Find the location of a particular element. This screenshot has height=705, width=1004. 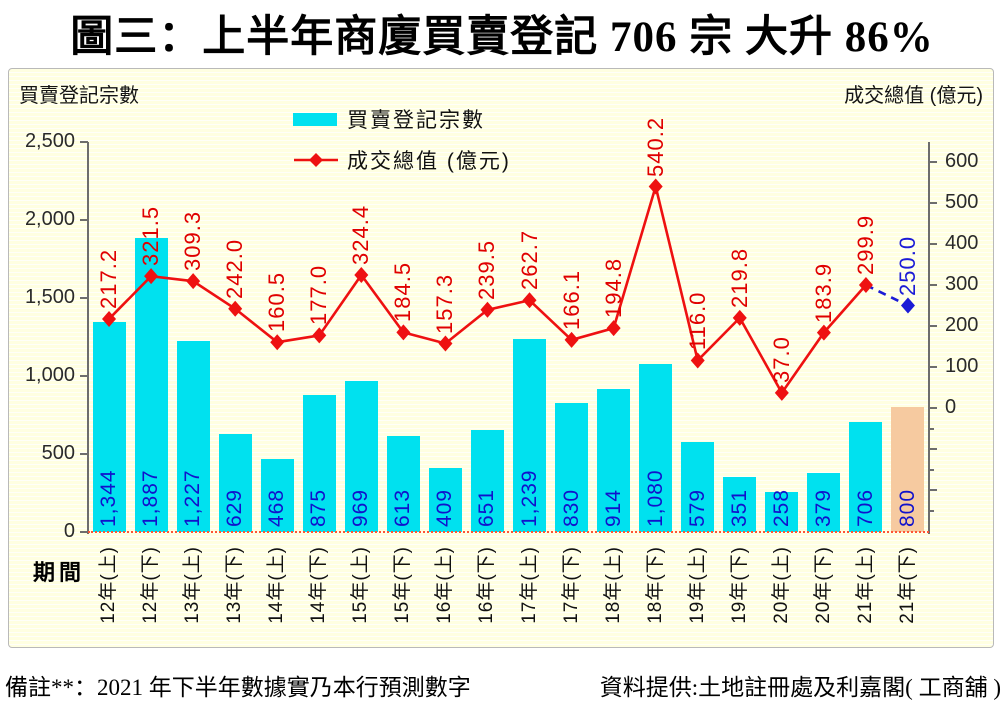

bar-value-label: 1,887 is located at coordinates (150, 498).